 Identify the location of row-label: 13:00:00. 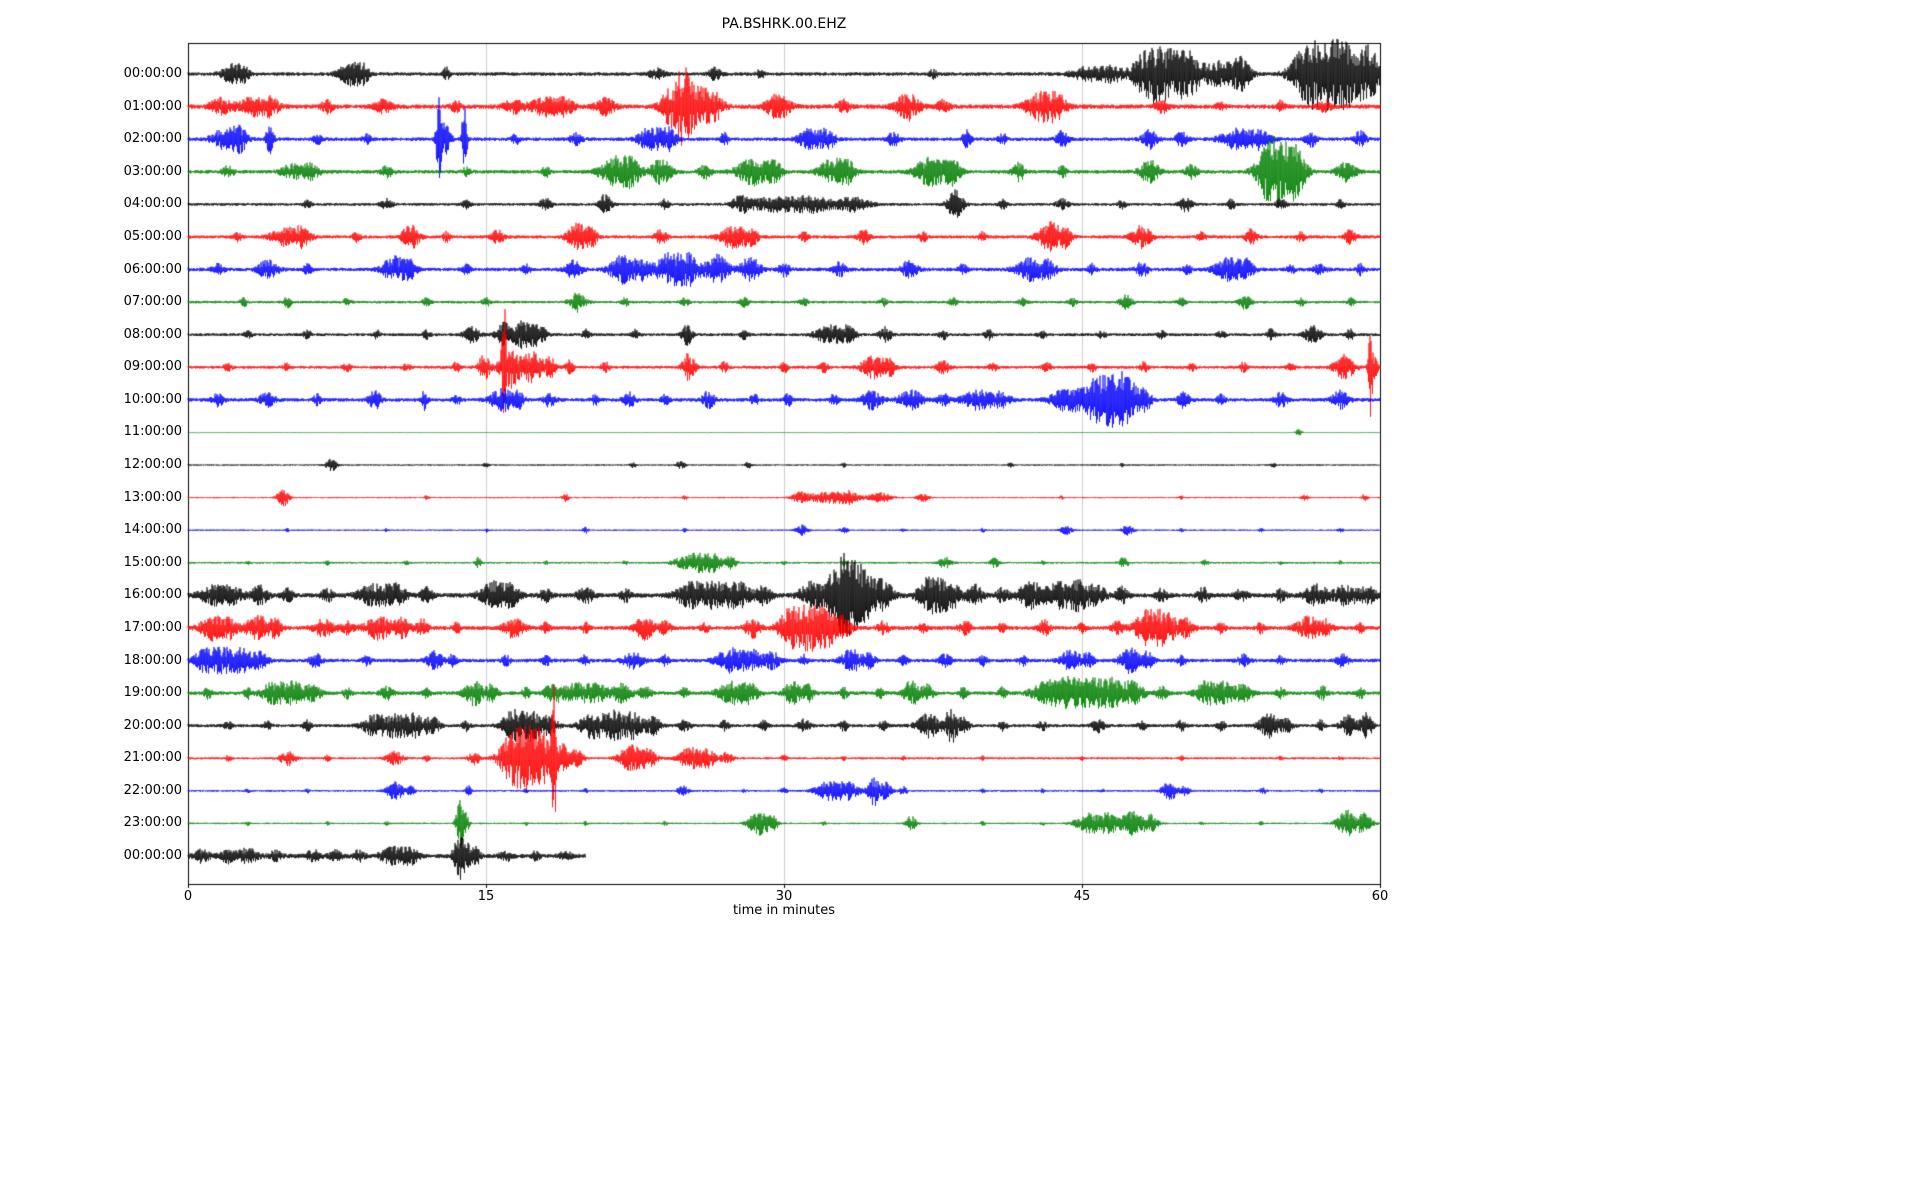
(152, 497).